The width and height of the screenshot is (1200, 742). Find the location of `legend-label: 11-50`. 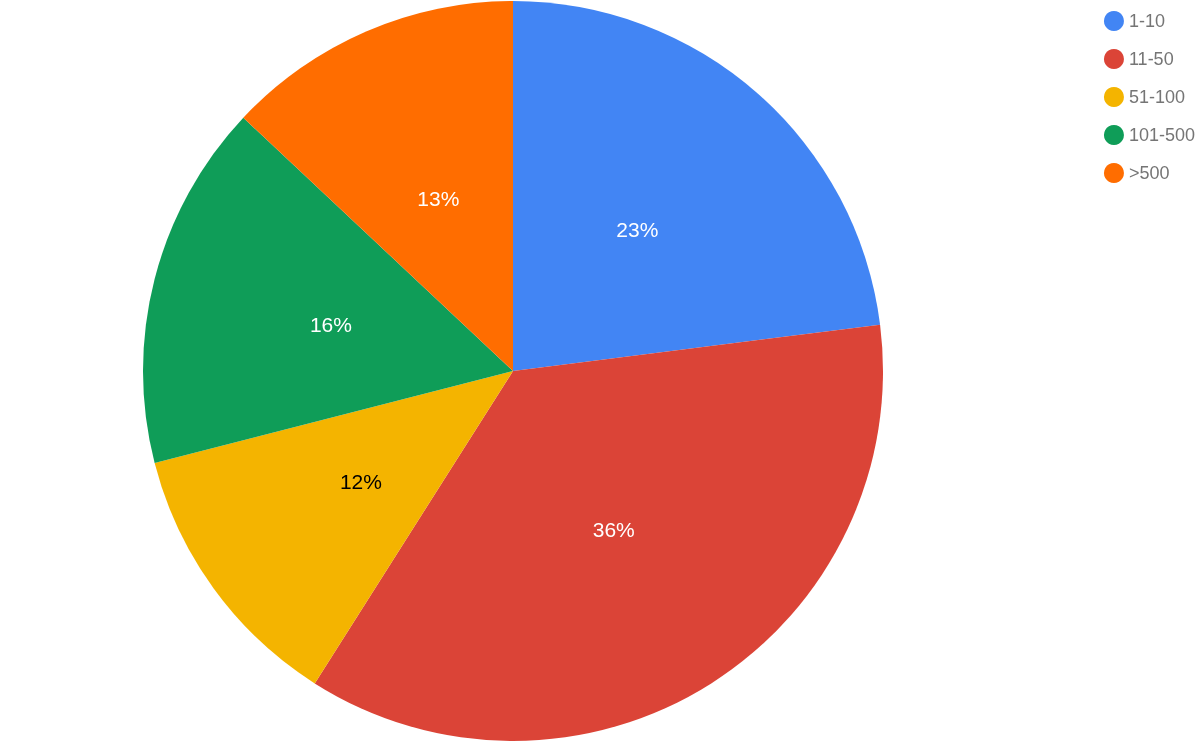

legend-label: 11-50 is located at coordinates (1151, 59).